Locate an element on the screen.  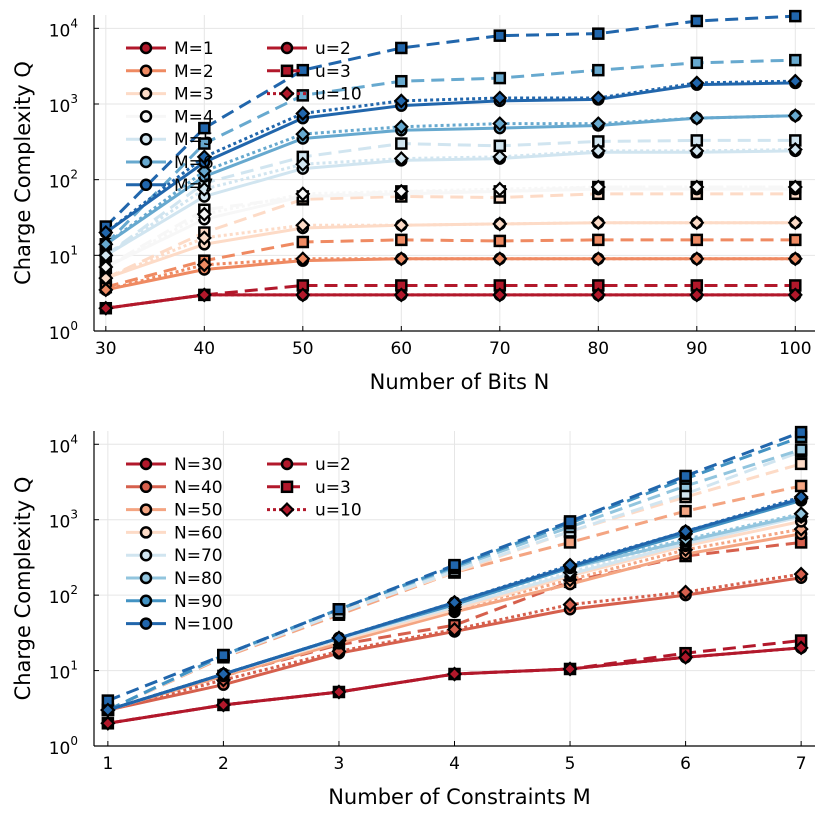
legend-label: N=80 is located at coordinates (198, 579).